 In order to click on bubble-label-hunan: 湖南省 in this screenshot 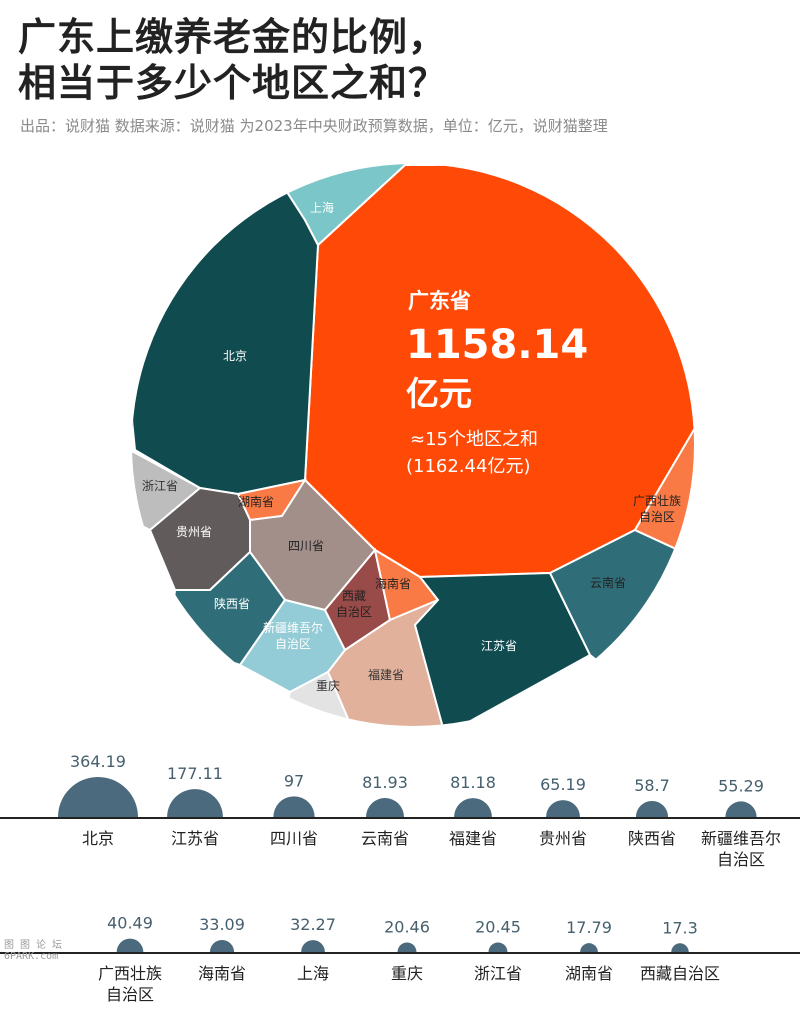, I will do `click(589, 973)`.